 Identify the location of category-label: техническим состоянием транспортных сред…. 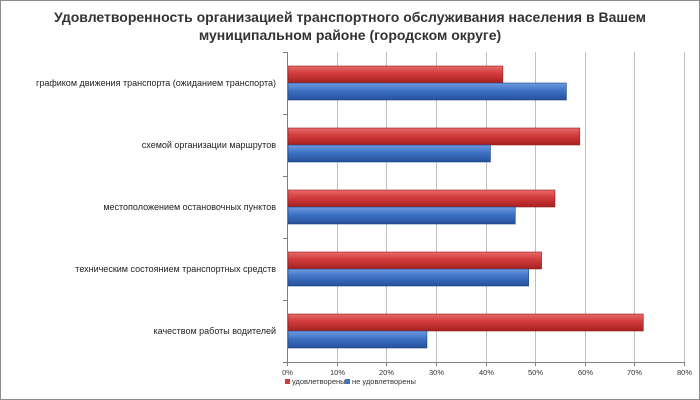
(175, 269).